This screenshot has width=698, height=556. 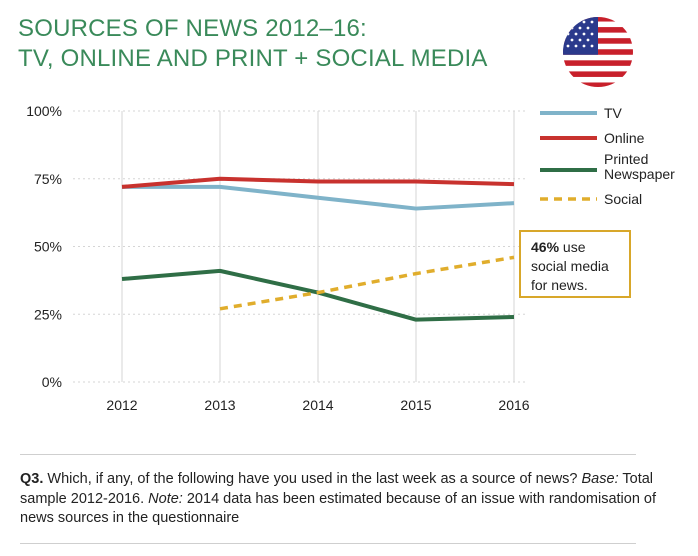 What do you see at coordinates (598, 52) in the screenshot?
I see `us-flag-icon` at bounding box center [598, 52].